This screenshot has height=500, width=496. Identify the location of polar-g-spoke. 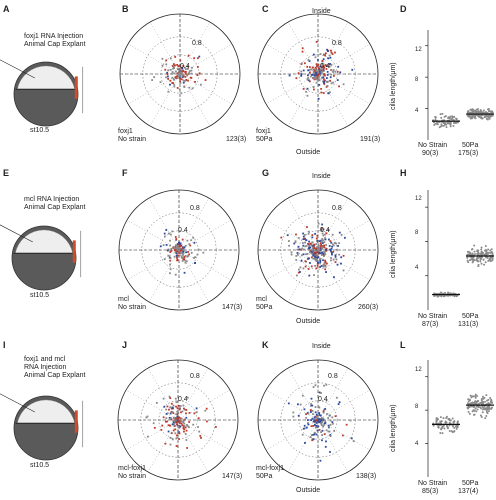
(292, 265).